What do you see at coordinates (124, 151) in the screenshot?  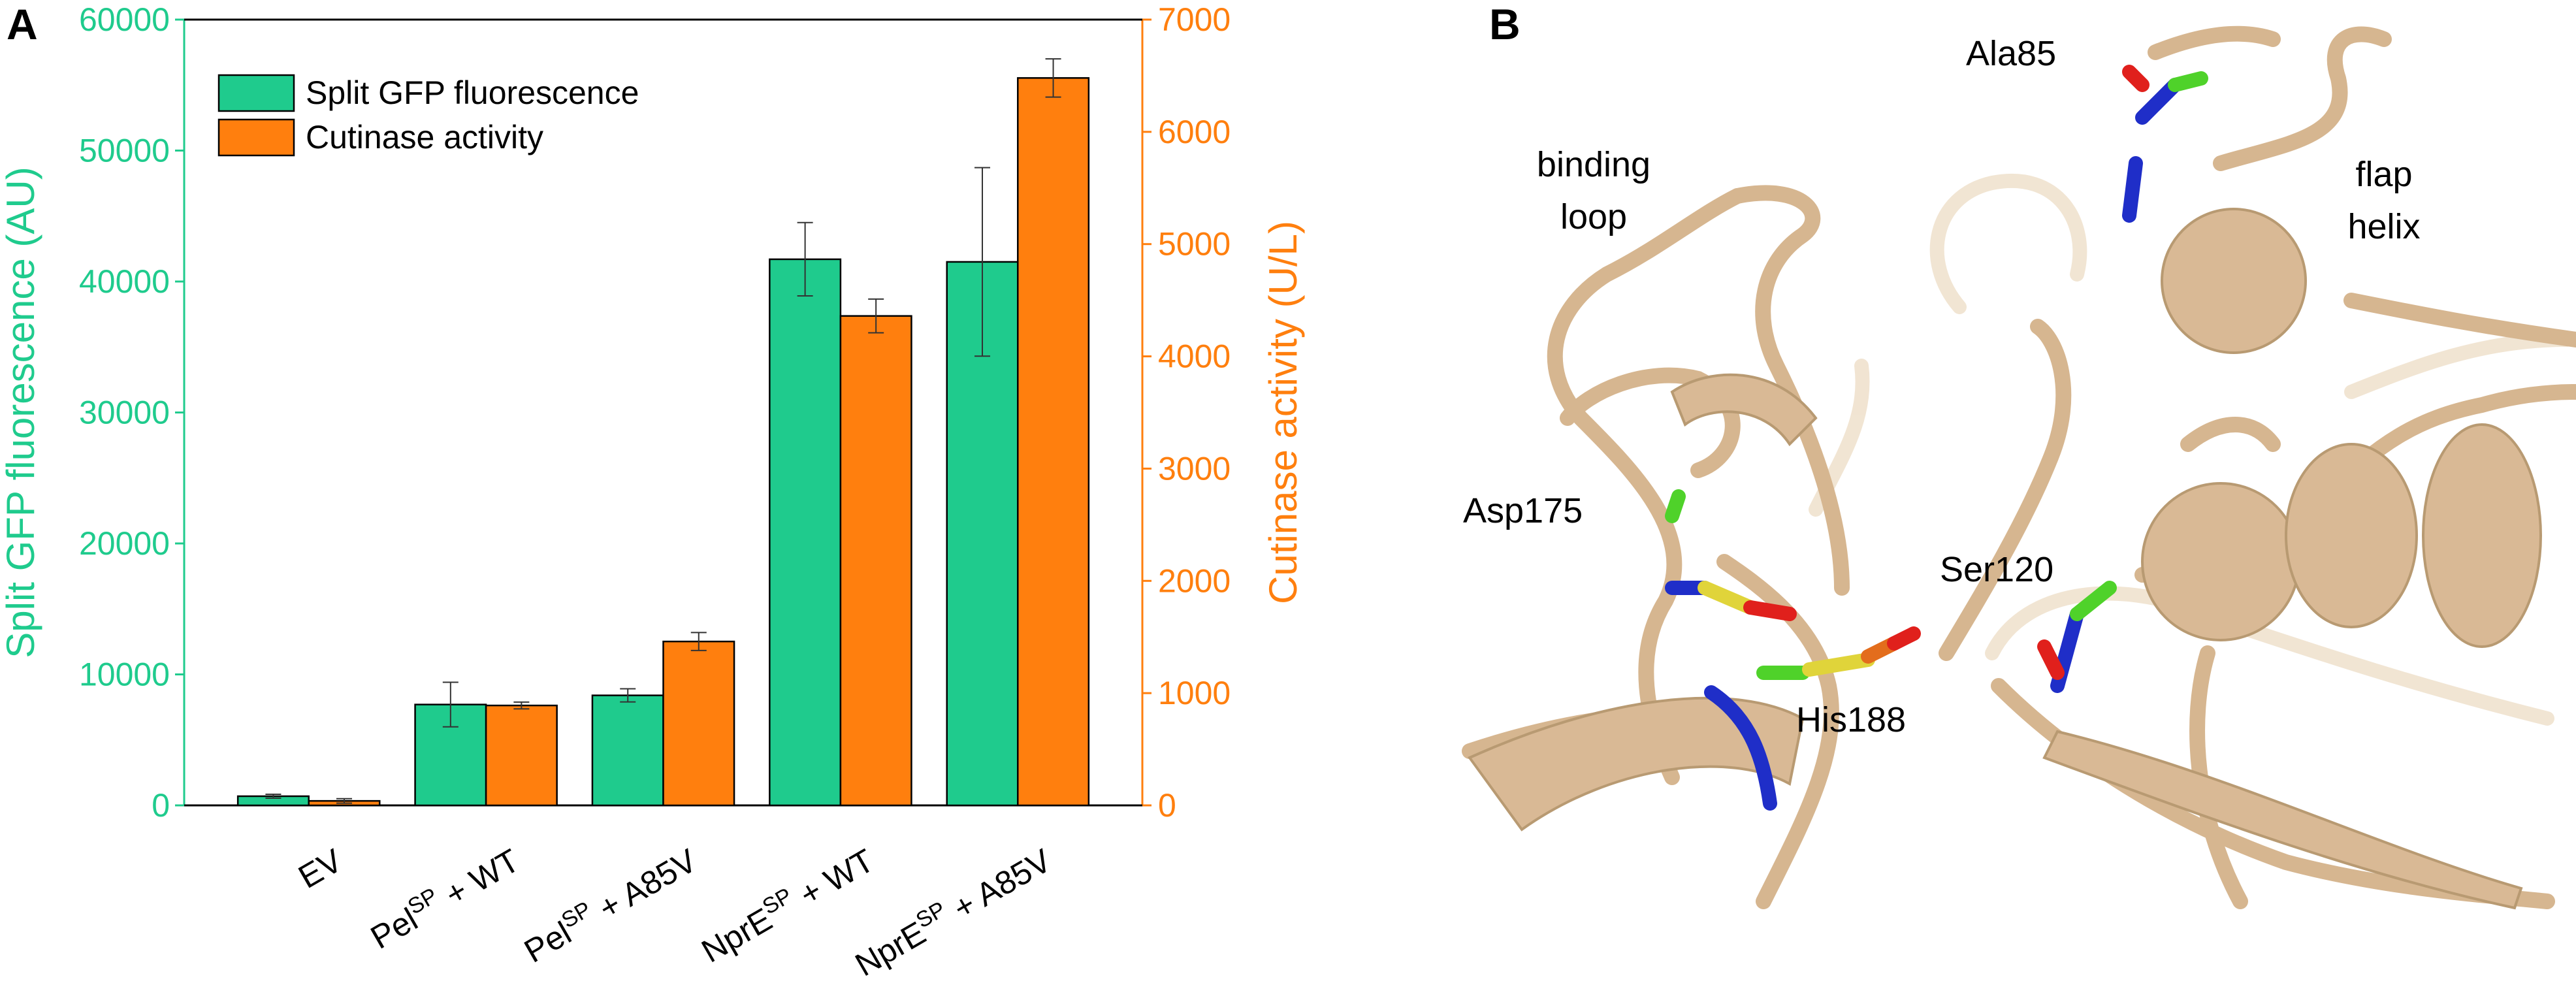 I see `y-tick-label: 50000` at bounding box center [124, 151].